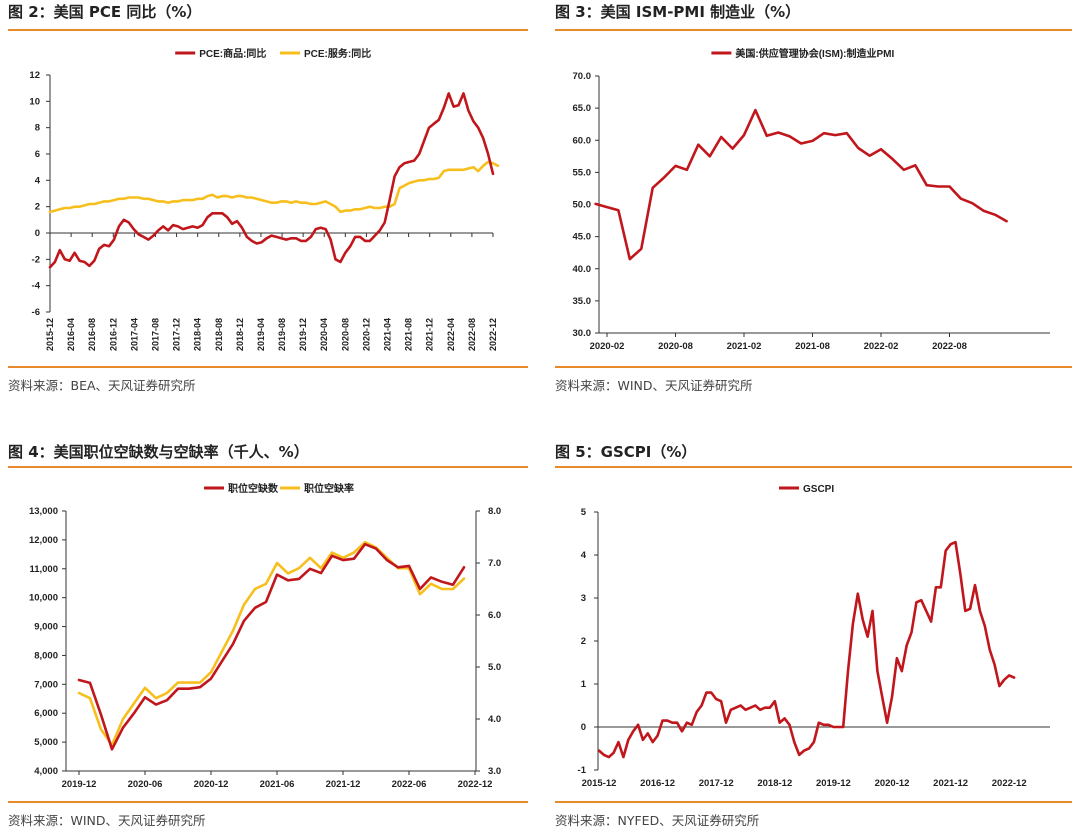 The image size is (1080, 832). Describe the element at coordinates (582, 205) in the screenshot. I see `y-tick-label: 50.0` at that location.